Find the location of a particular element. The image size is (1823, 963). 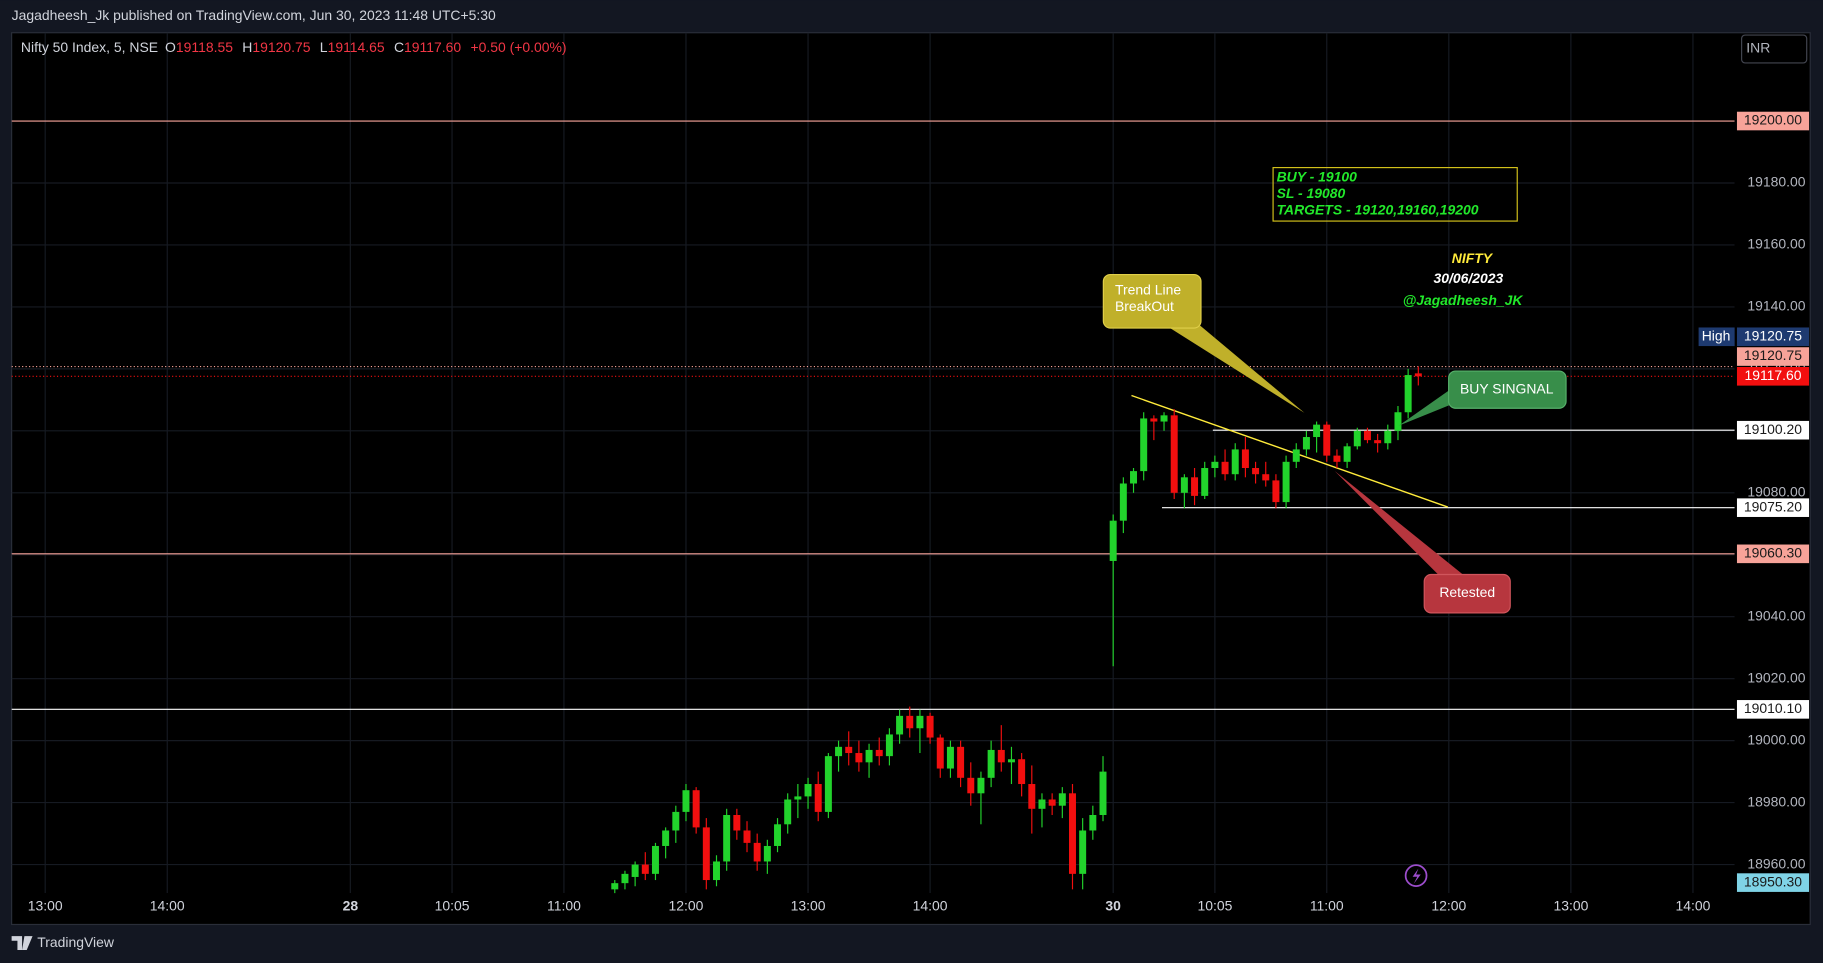

plan-box is located at coordinates (1395, 194).